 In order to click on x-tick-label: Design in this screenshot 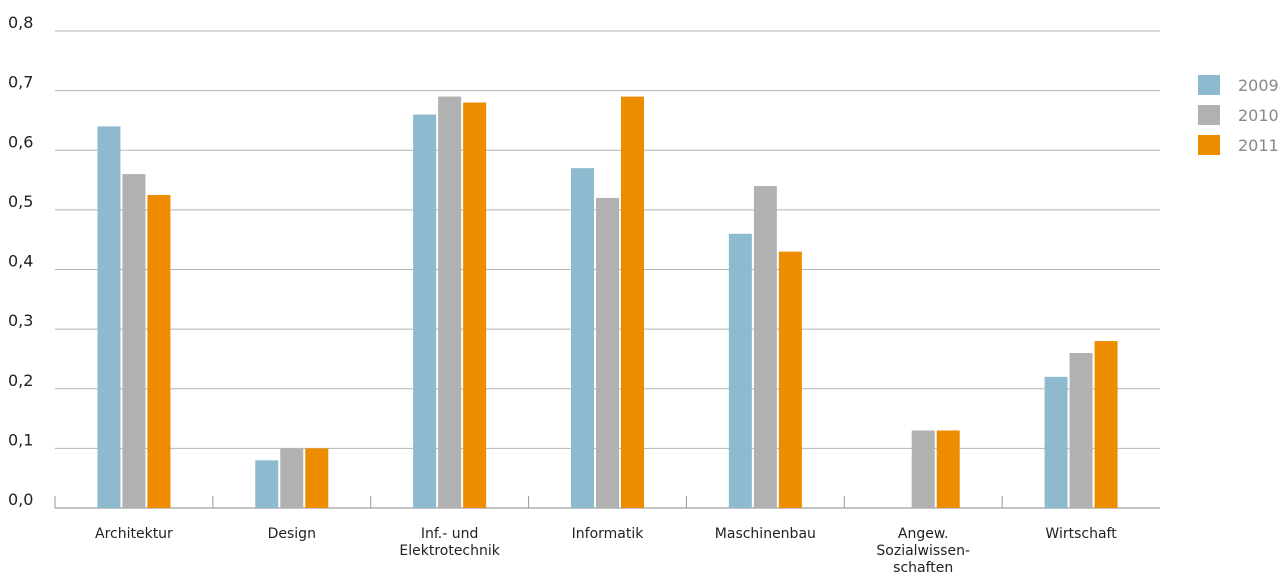, I will do `click(292, 534)`.